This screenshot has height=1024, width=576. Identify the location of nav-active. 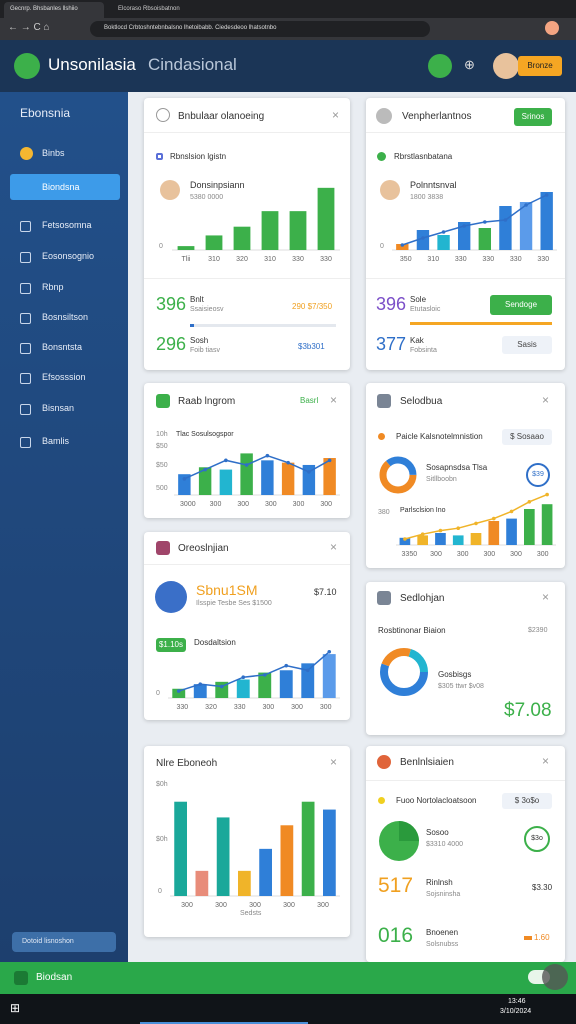
(65, 187).